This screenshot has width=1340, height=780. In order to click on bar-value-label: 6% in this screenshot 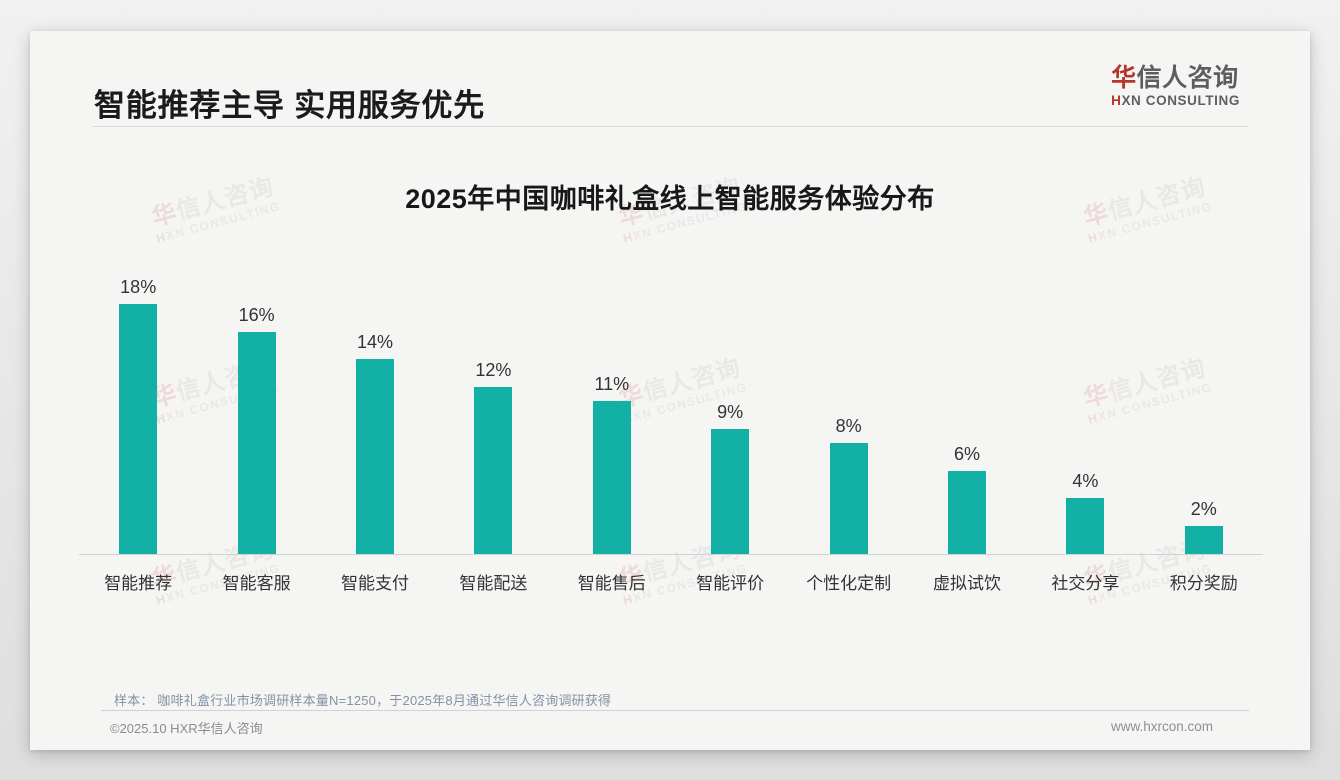, I will do `click(966, 454)`.